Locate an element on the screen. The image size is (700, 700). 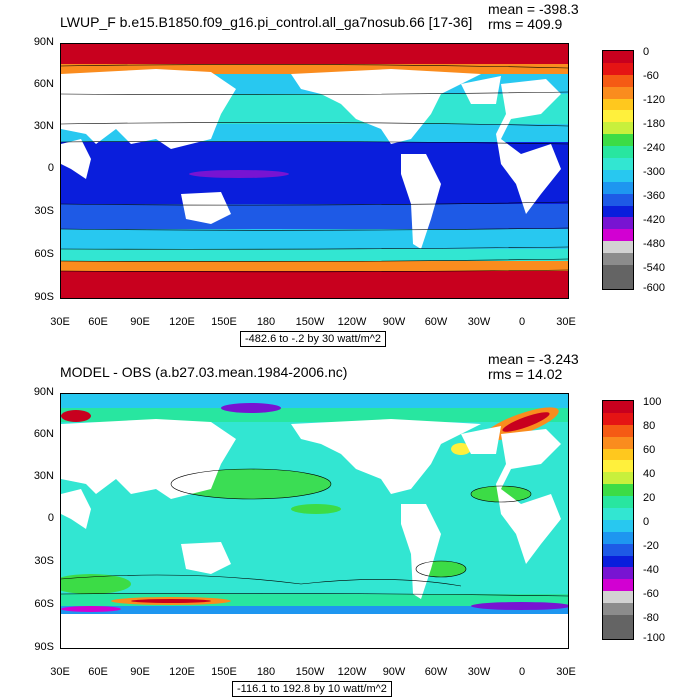
bottom-lon-label: 0 is located at coordinates (522, 672).